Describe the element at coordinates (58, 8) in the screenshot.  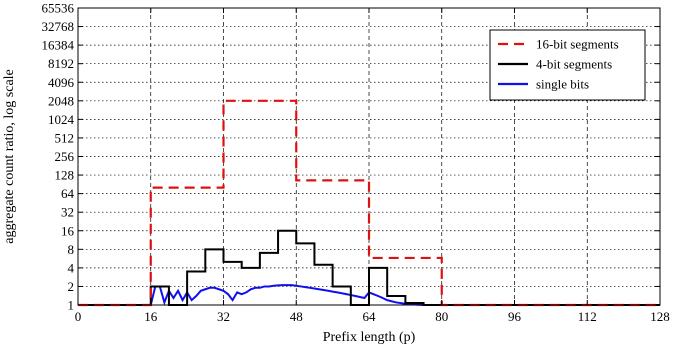
I see `y-tick-label: 65536` at that location.